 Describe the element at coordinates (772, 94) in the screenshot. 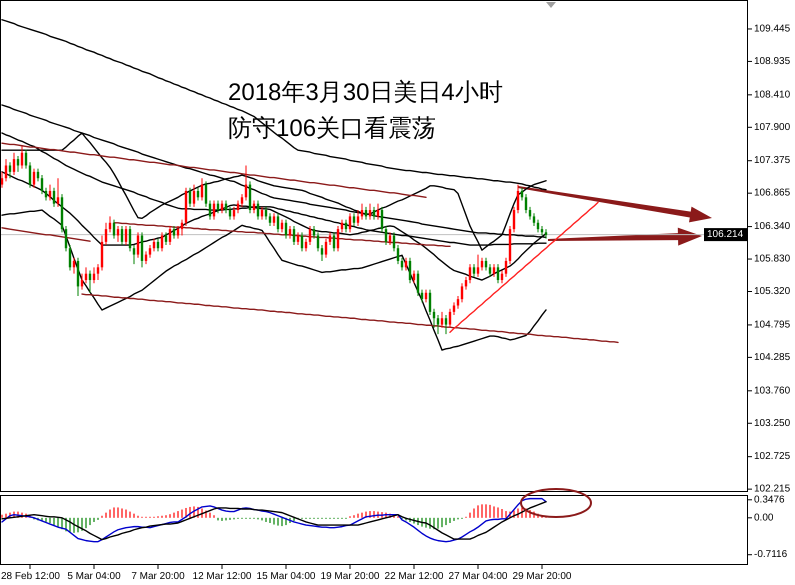

I see `y-tick-label: 108.410` at that location.